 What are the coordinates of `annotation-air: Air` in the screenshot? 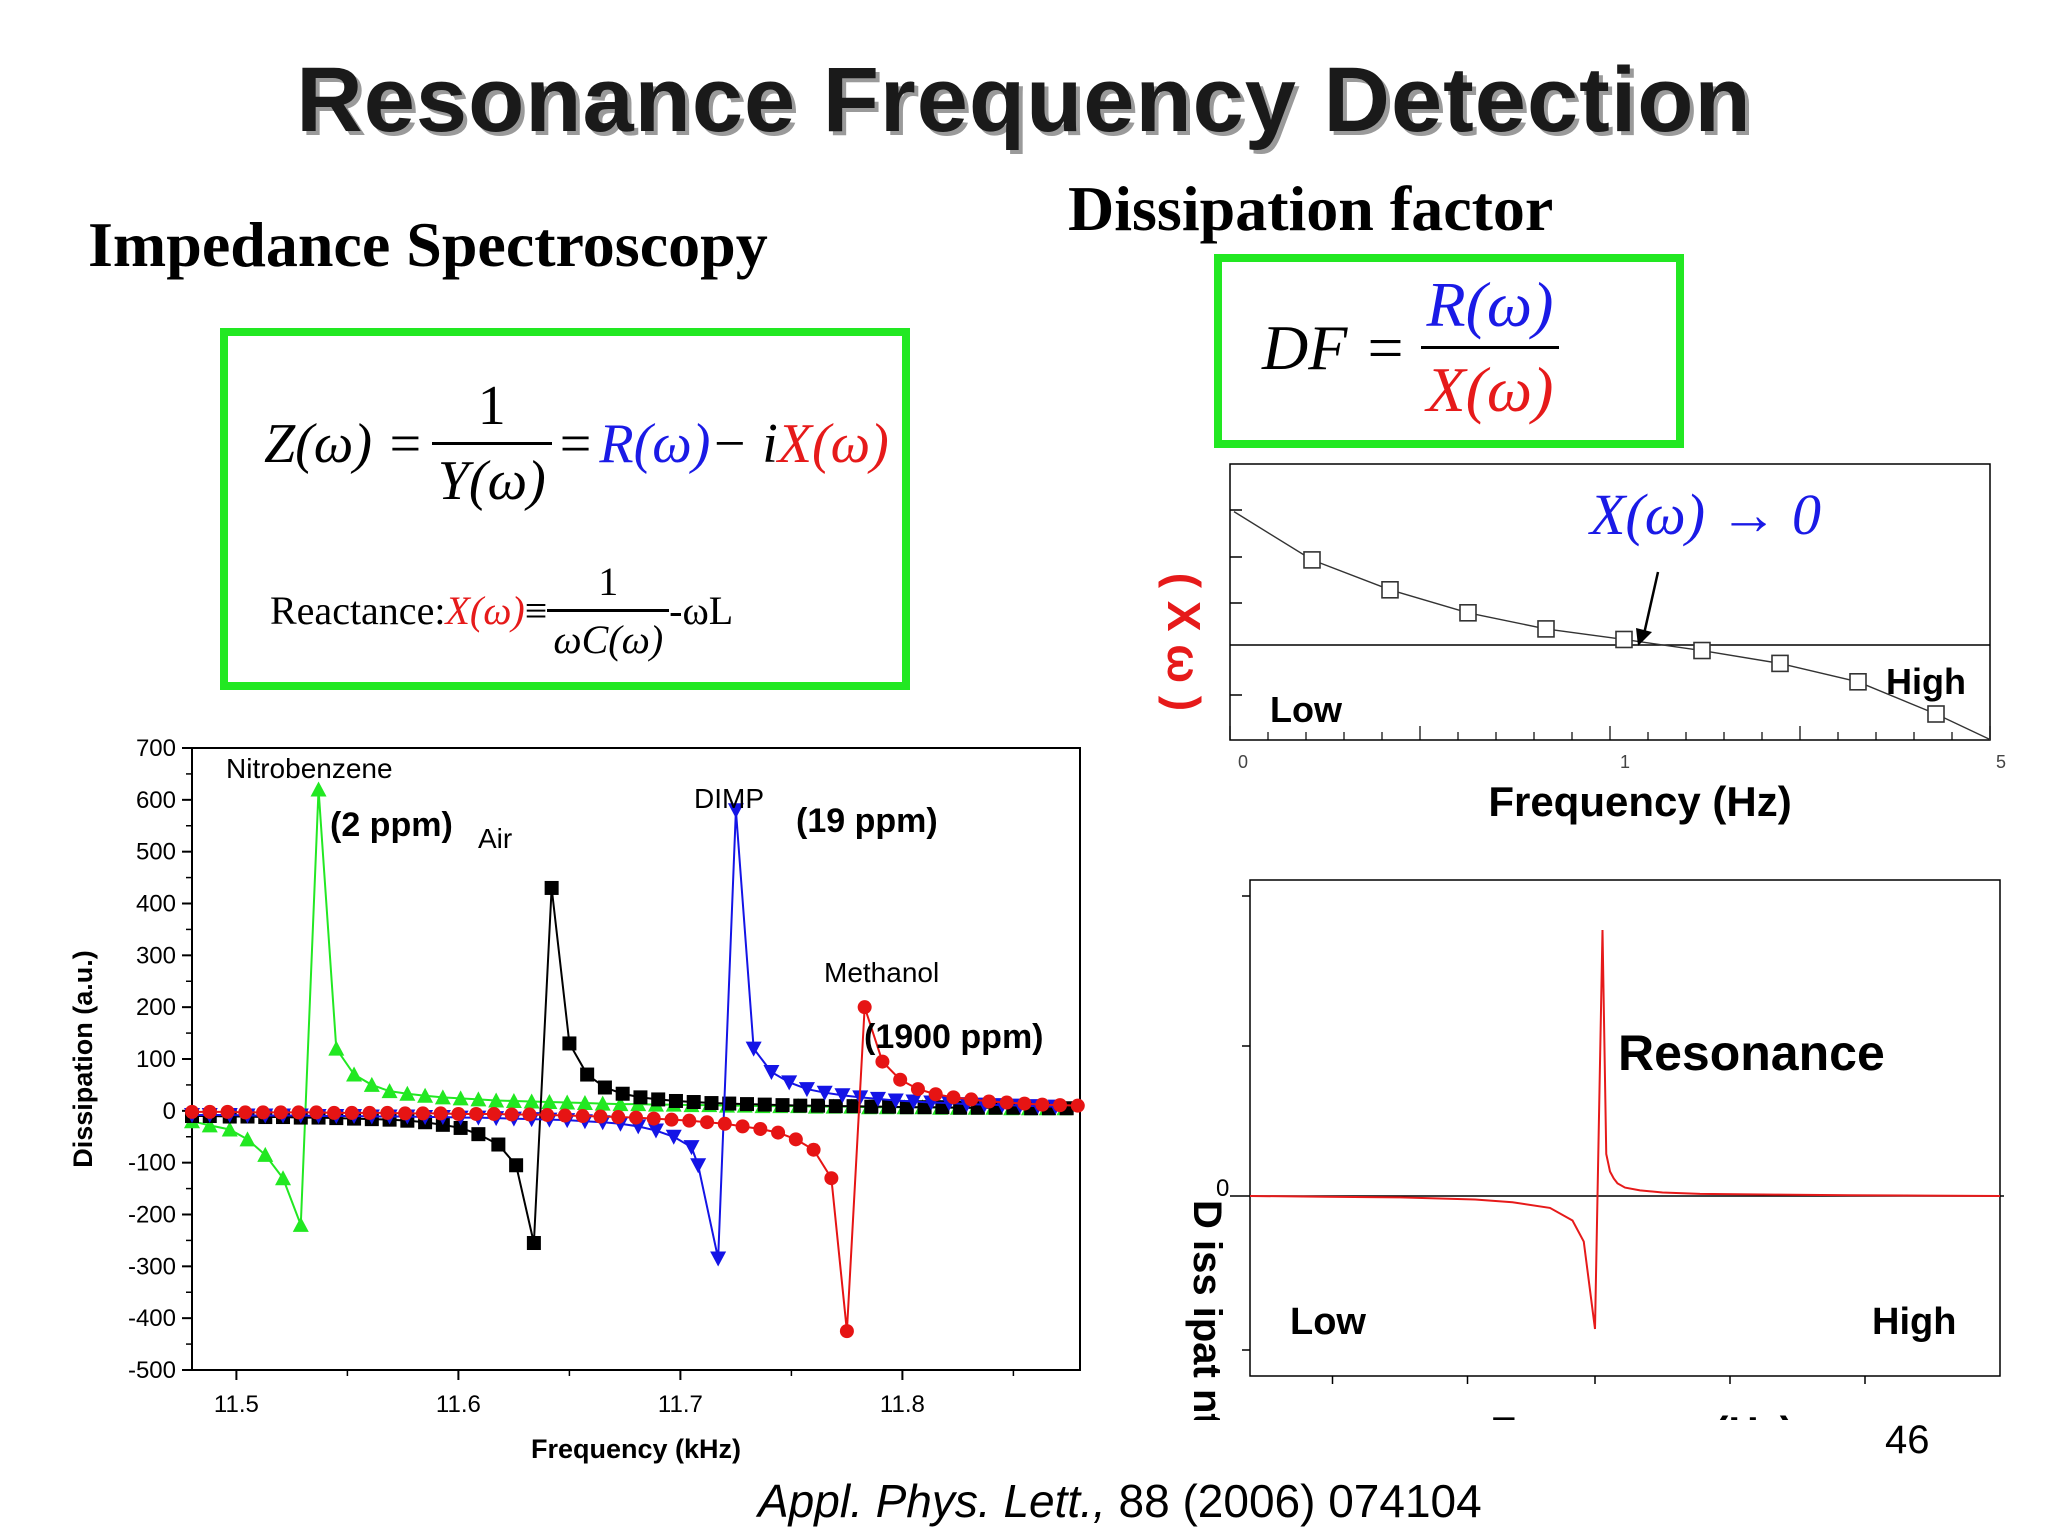 It's located at (495, 838).